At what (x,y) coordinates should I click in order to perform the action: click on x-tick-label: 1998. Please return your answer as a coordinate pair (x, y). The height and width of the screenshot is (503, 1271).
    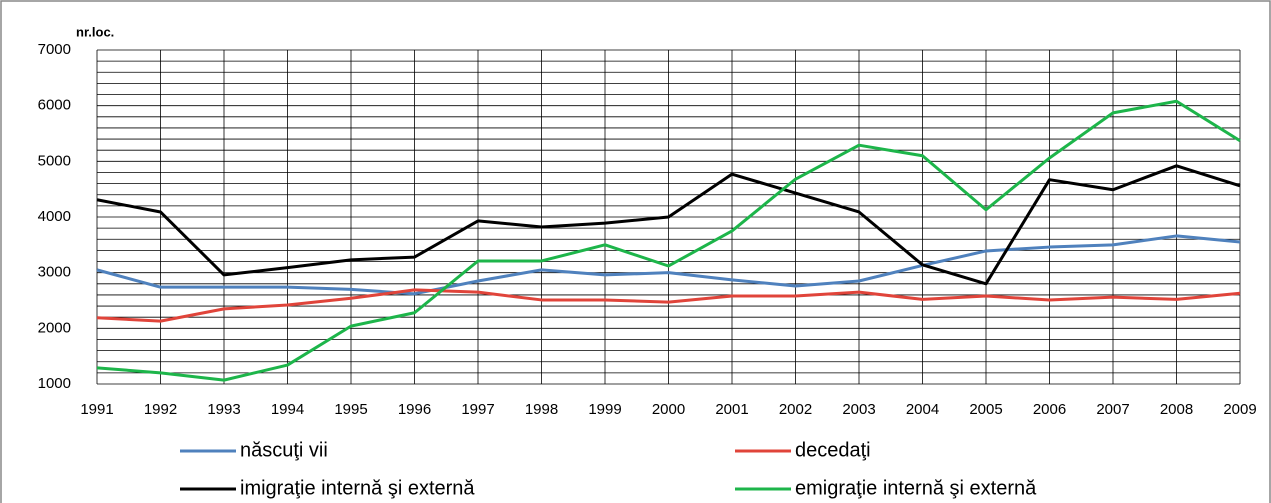
    Looking at the image, I should click on (541, 409).